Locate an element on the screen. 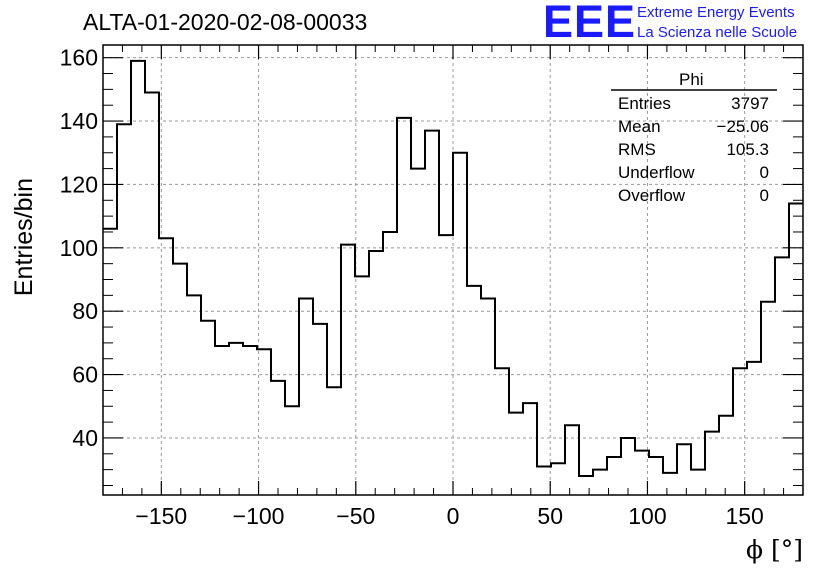 The width and height of the screenshot is (836, 572). x-tick-label: 50 is located at coordinates (550, 516).